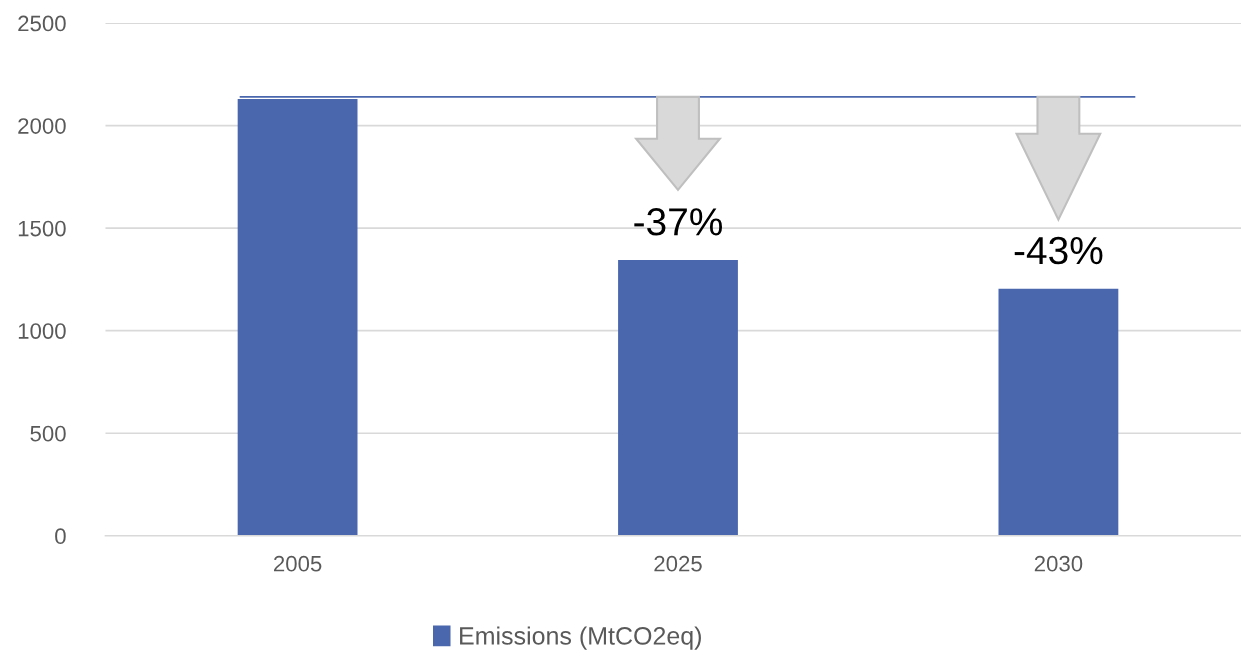  I want to click on annotation: -37%, so click(678, 222).